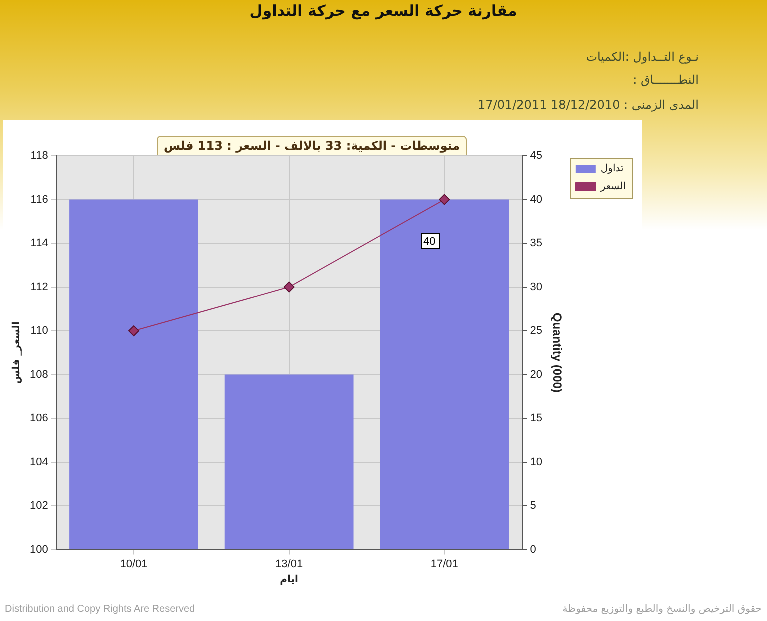  I want to click on data-label: 40, so click(430, 242).